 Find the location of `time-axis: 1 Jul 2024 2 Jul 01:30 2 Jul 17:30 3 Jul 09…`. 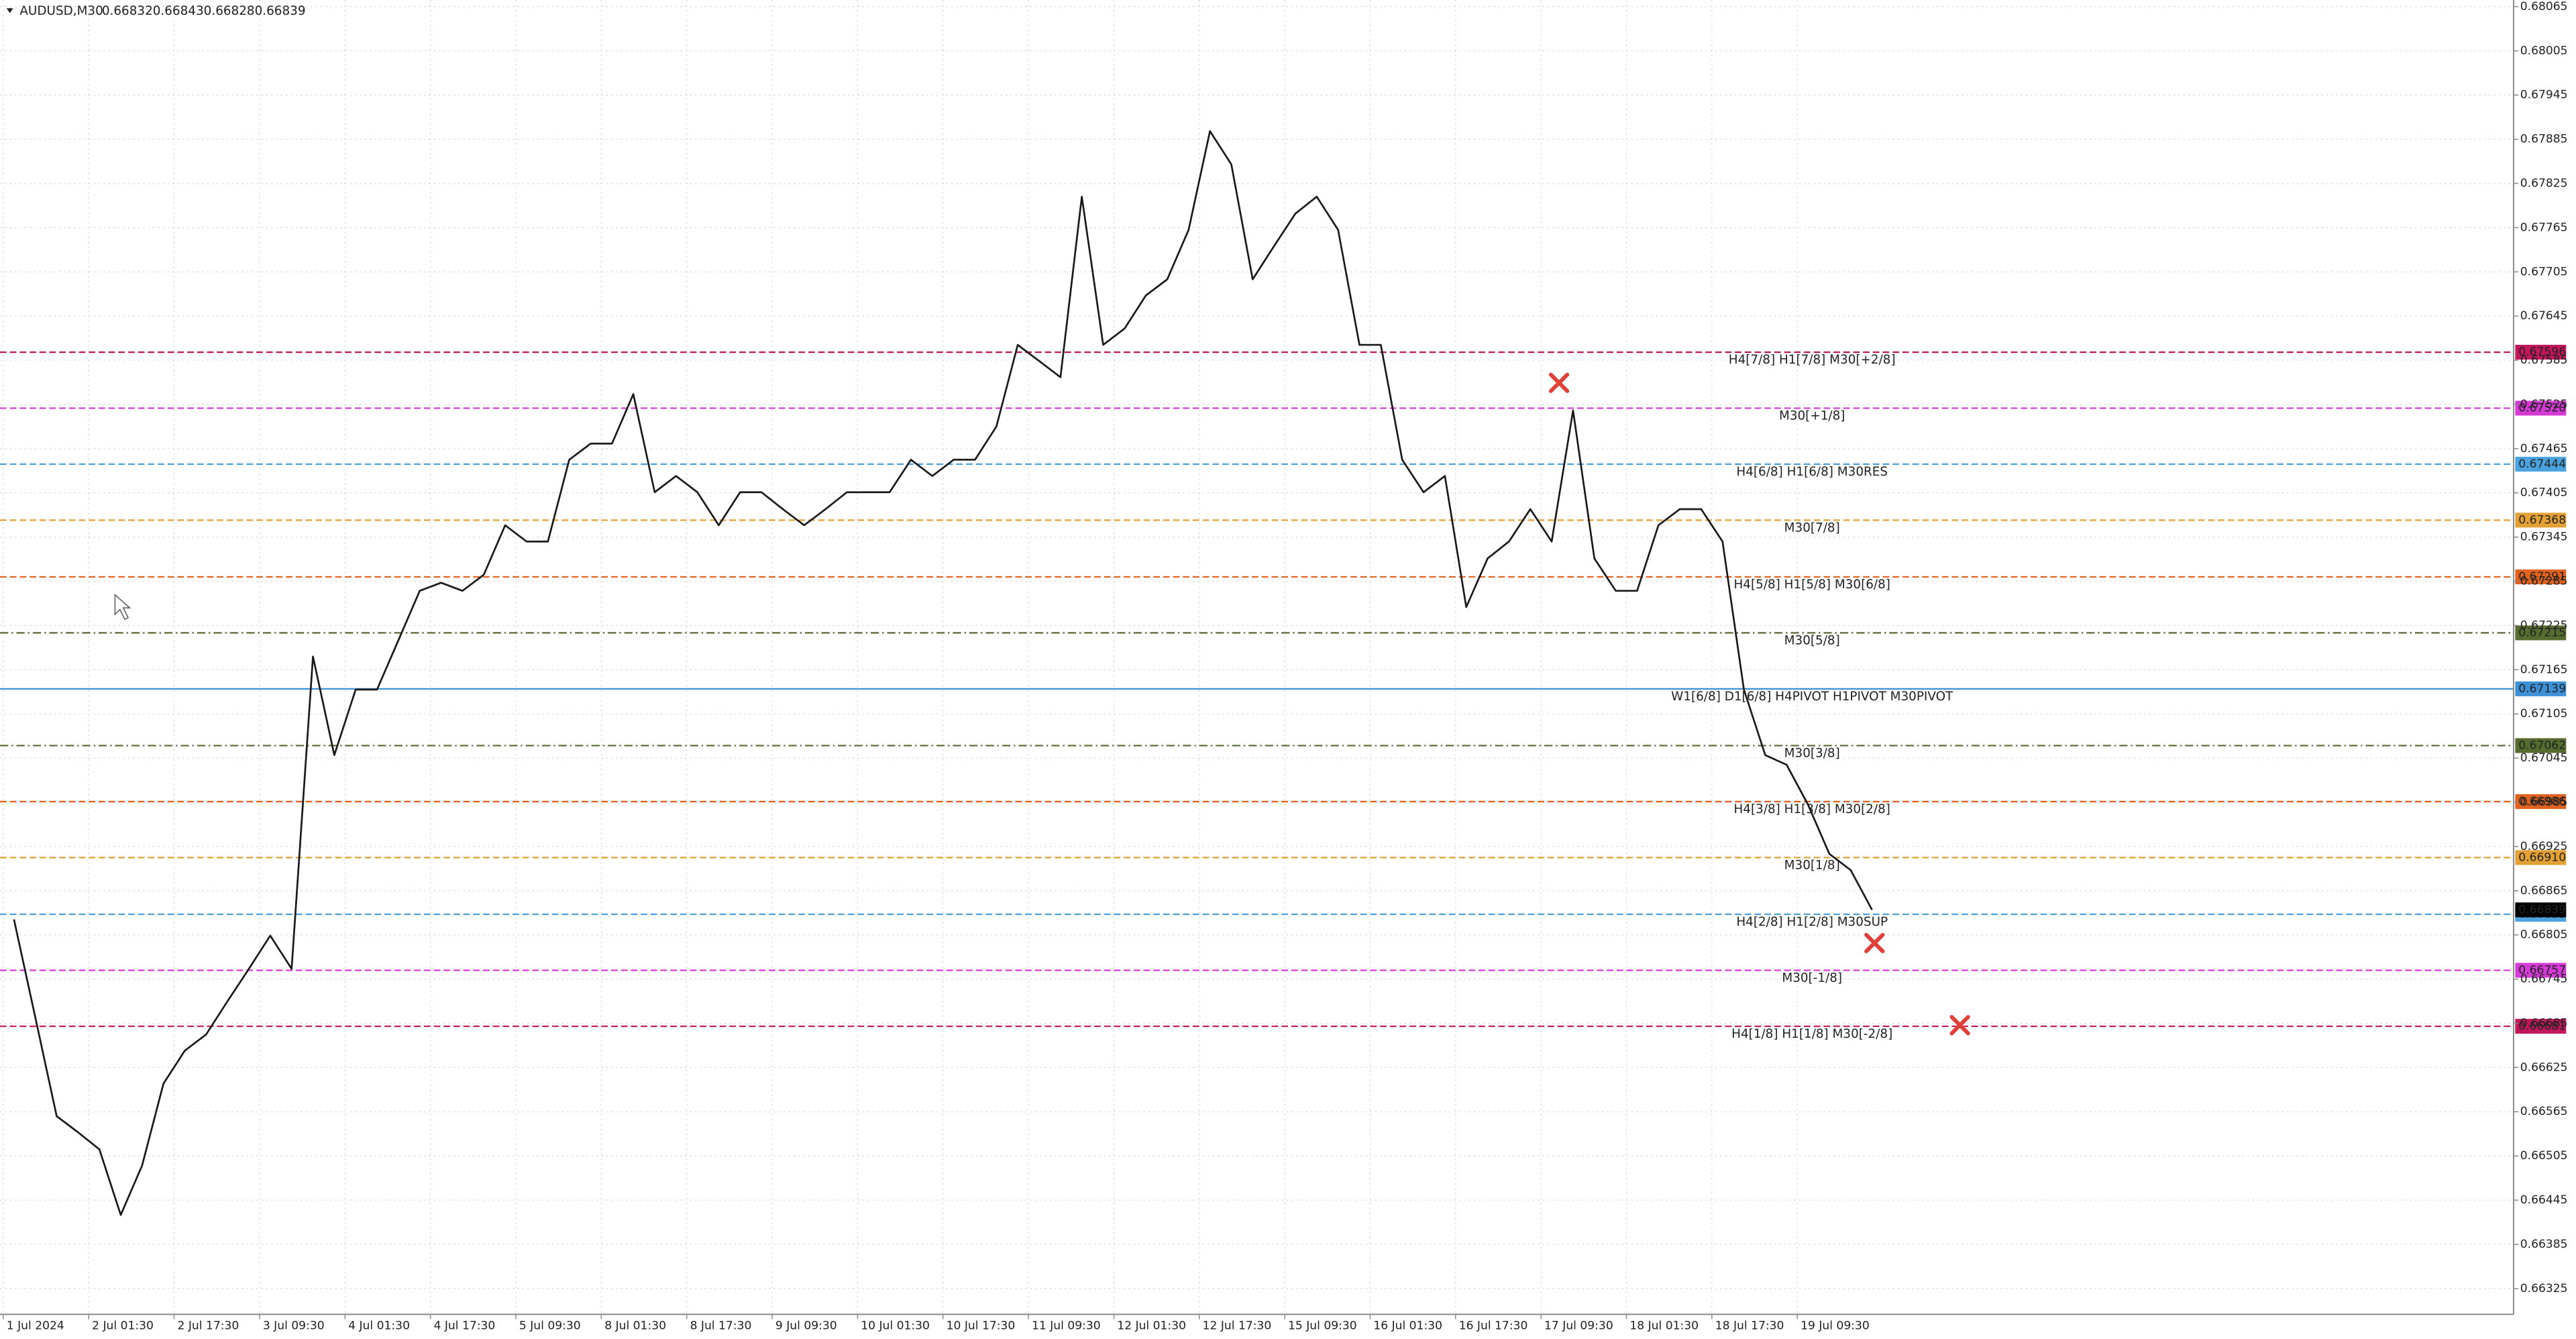

time-axis: 1 Jul 2024 2 Jul 01:30 2 Jul 17:30 3 Jul 09… is located at coordinates (936, 1323).